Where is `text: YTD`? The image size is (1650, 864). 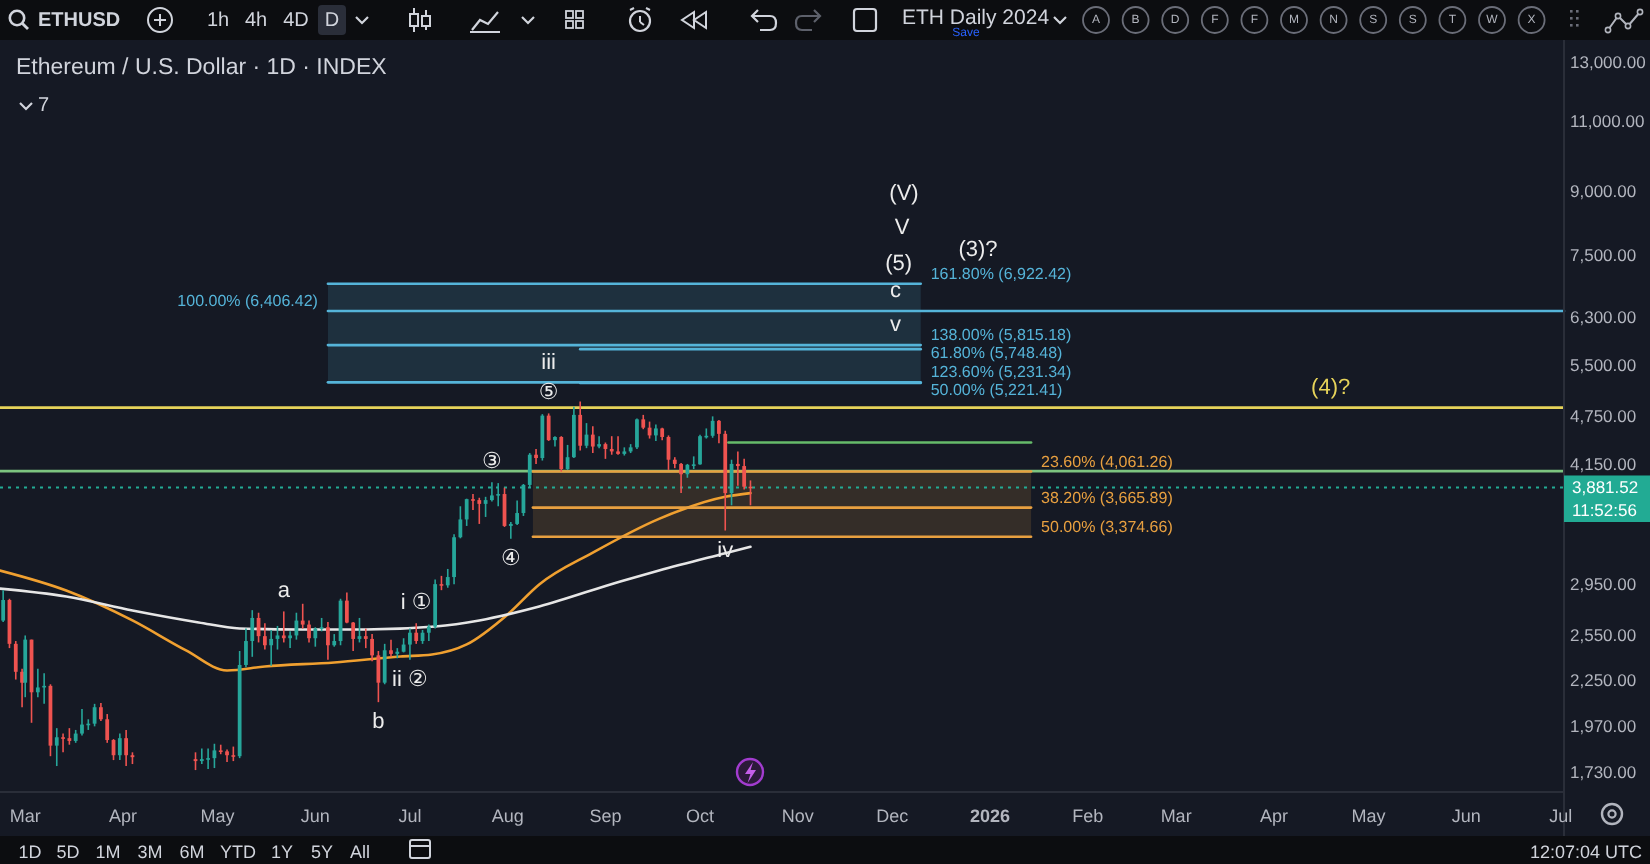 text: YTD is located at coordinates (238, 852).